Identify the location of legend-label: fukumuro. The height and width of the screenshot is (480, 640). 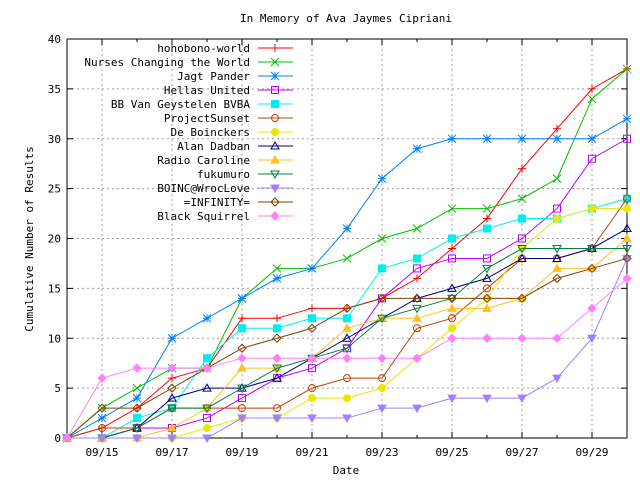
(223, 174).